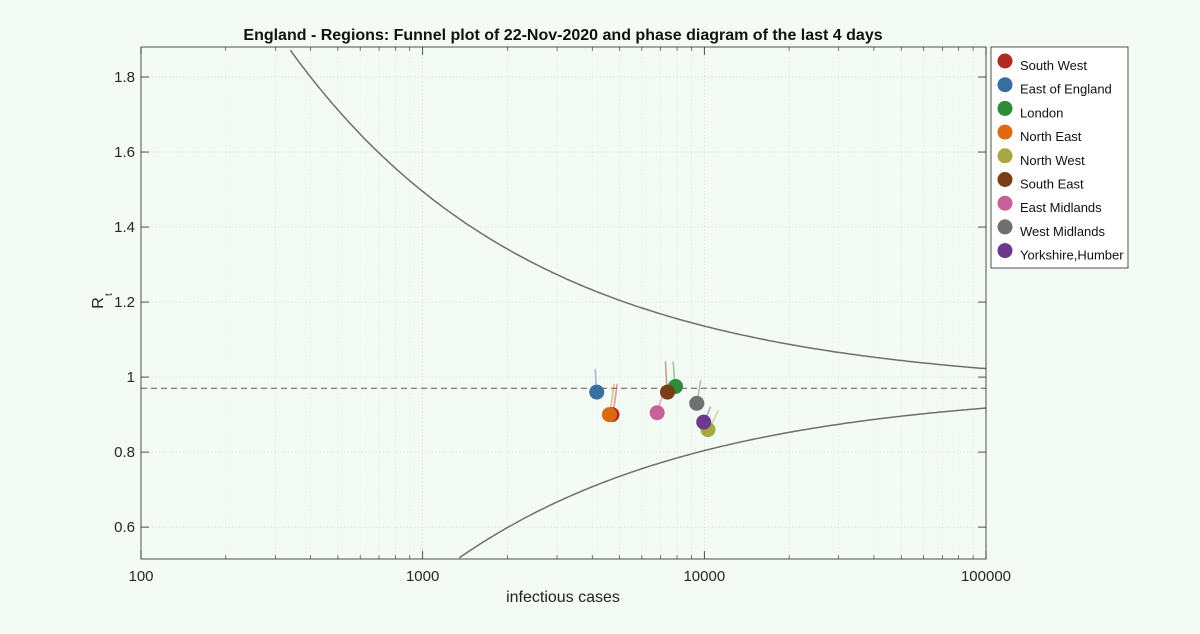 The width and height of the screenshot is (1200, 634). I want to click on y-tick-label: 1.8, so click(124, 77).